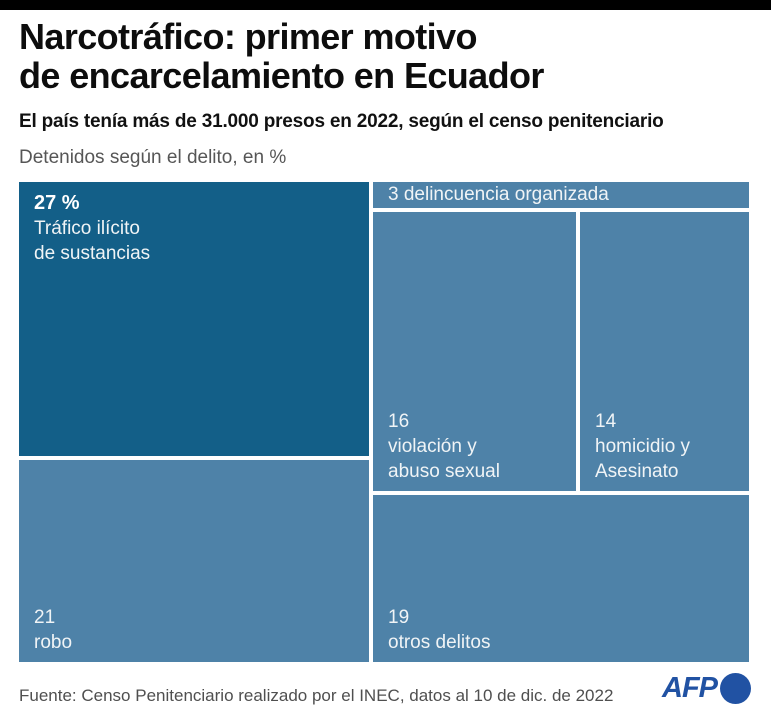 This screenshot has height=719, width=771. I want to click on cell-text-block: 14 homicidio y Asesinato, so click(642, 446).